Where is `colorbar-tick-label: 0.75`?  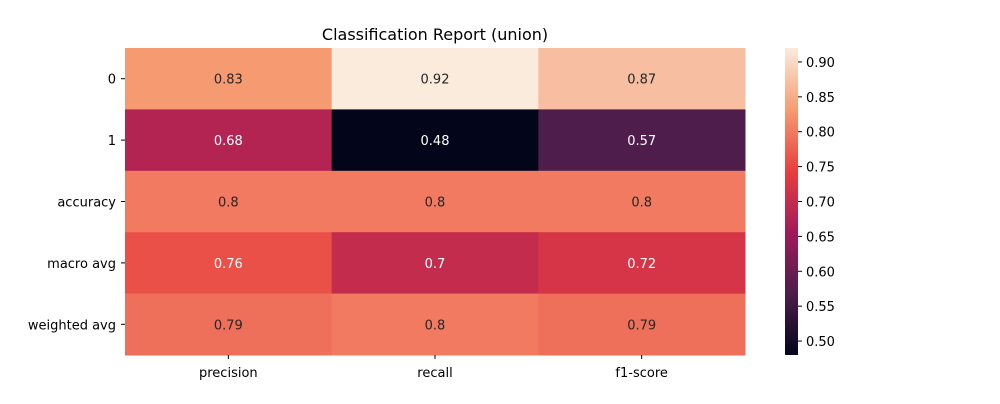
colorbar-tick-label: 0.75 is located at coordinates (820, 168).